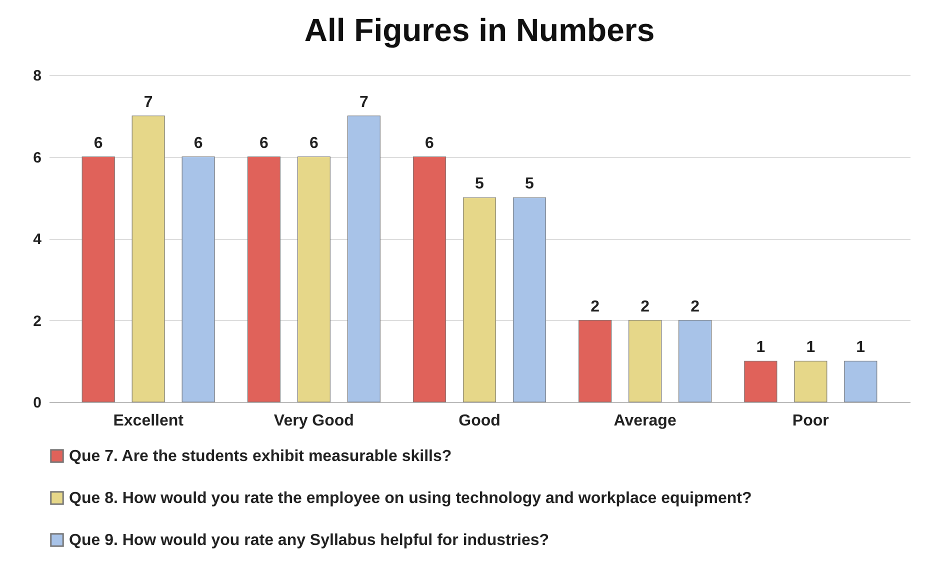 Image resolution: width=948 pixels, height=585 pixels. What do you see at coordinates (645, 421) in the screenshot?
I see `x-tick-label: Average` at bounding box center [645, 421].